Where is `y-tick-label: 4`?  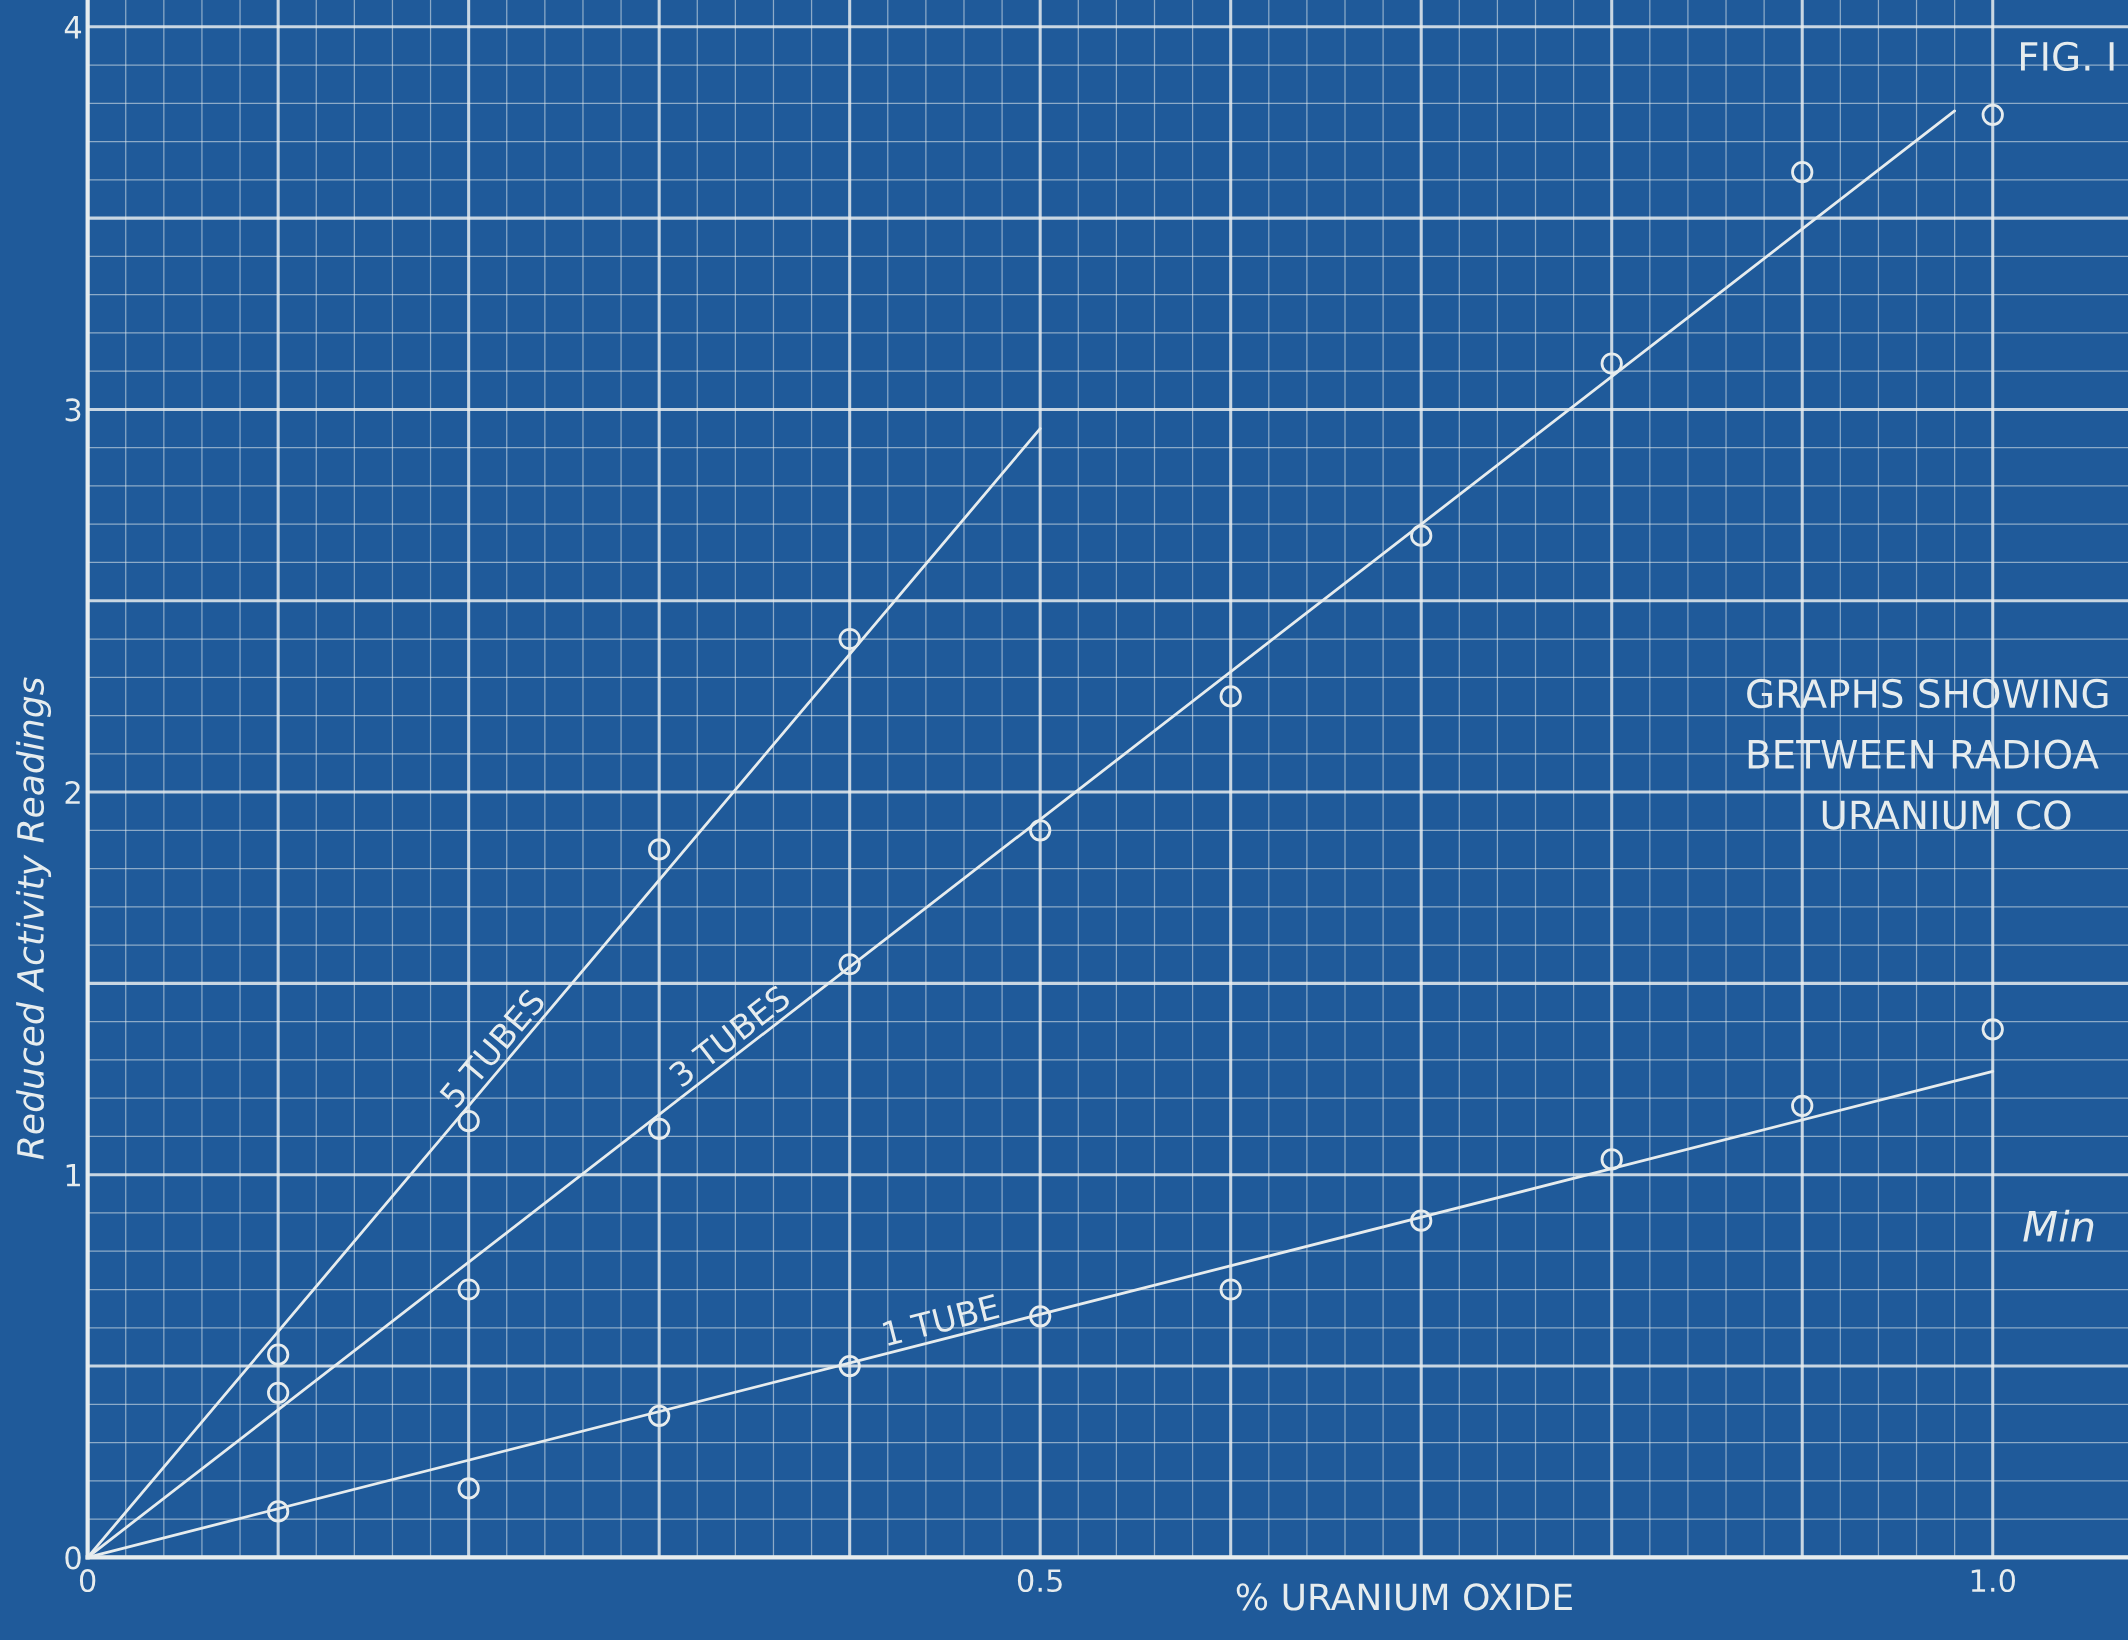 y-tick-label: 4 is located at coordinates (73, 27).